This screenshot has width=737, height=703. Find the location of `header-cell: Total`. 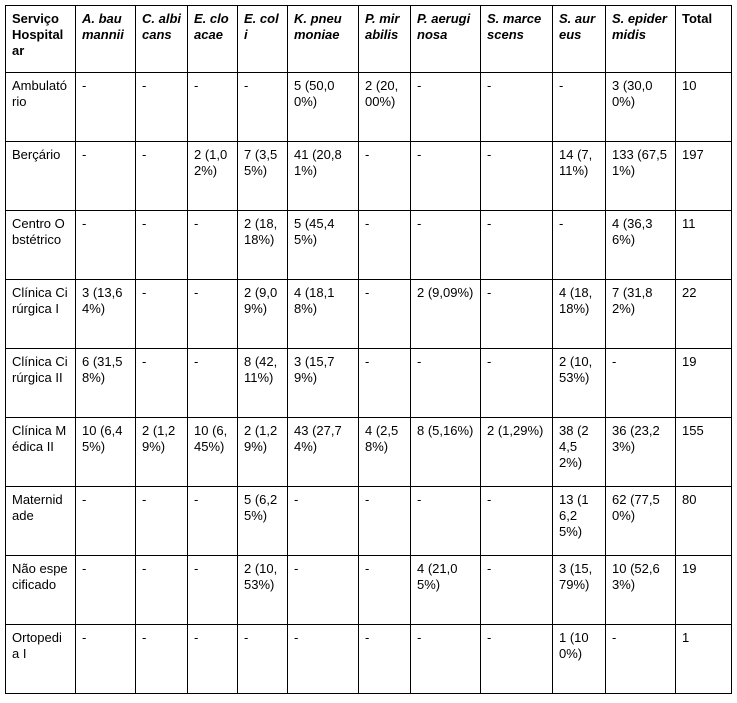

header-cell: Total is located at coordinates (703, 39).